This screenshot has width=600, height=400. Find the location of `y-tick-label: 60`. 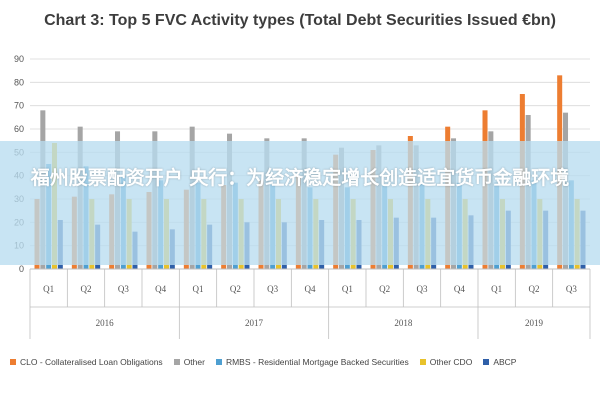

y-tick-label: 60 is located at coordinates (19, 129).